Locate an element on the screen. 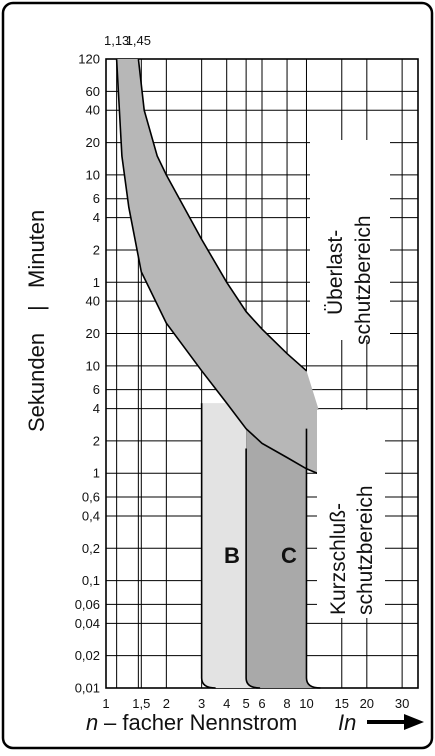 The width and height of the screenshot is (435, 756). y-tick-label: 0,06 is located at coordinates (87, 604).